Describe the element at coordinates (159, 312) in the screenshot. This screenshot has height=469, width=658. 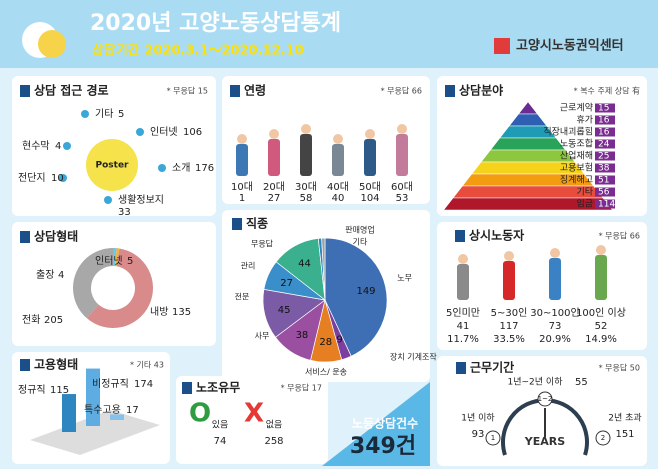
I see `form-label: 내방` at that location.